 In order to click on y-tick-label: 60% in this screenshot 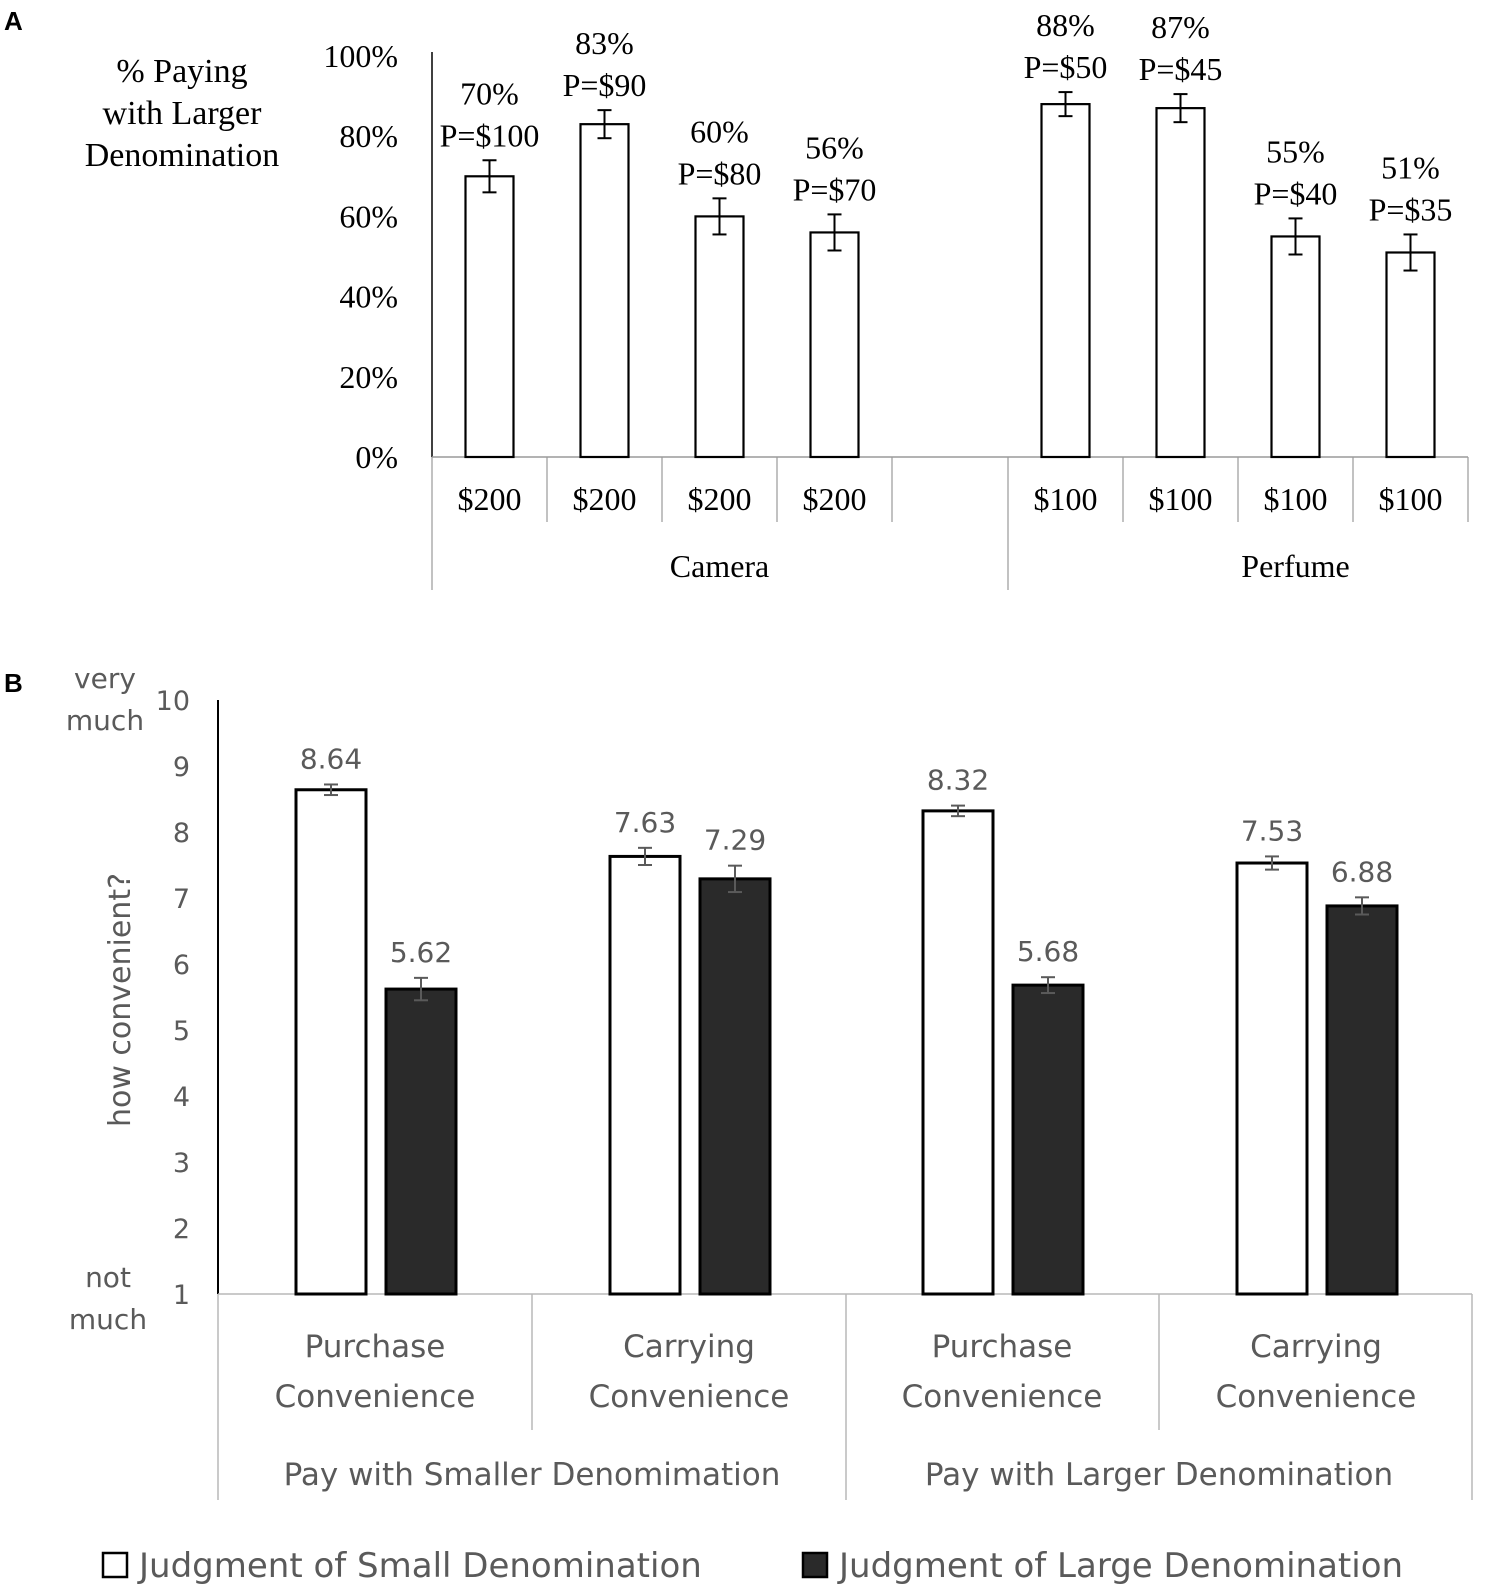, I will do `click(368, 216)`.